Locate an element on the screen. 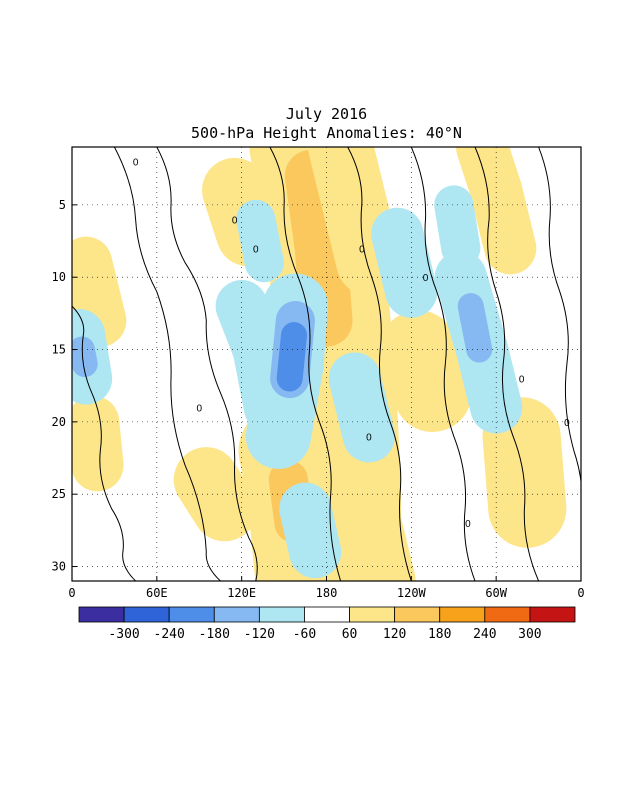 Image resolution: width=618 pixels, height=800 pixels. y-tick-label: 25 is located at coordinates (59, 494).